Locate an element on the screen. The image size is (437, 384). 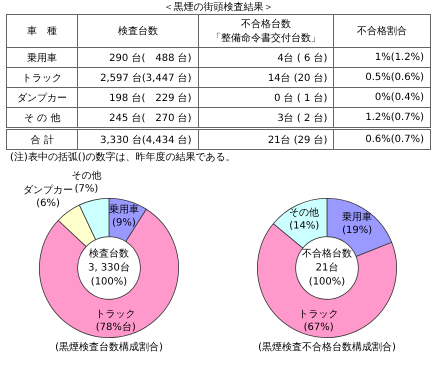
text: 290 台( 488 台) is located at coordinates (150, 58).